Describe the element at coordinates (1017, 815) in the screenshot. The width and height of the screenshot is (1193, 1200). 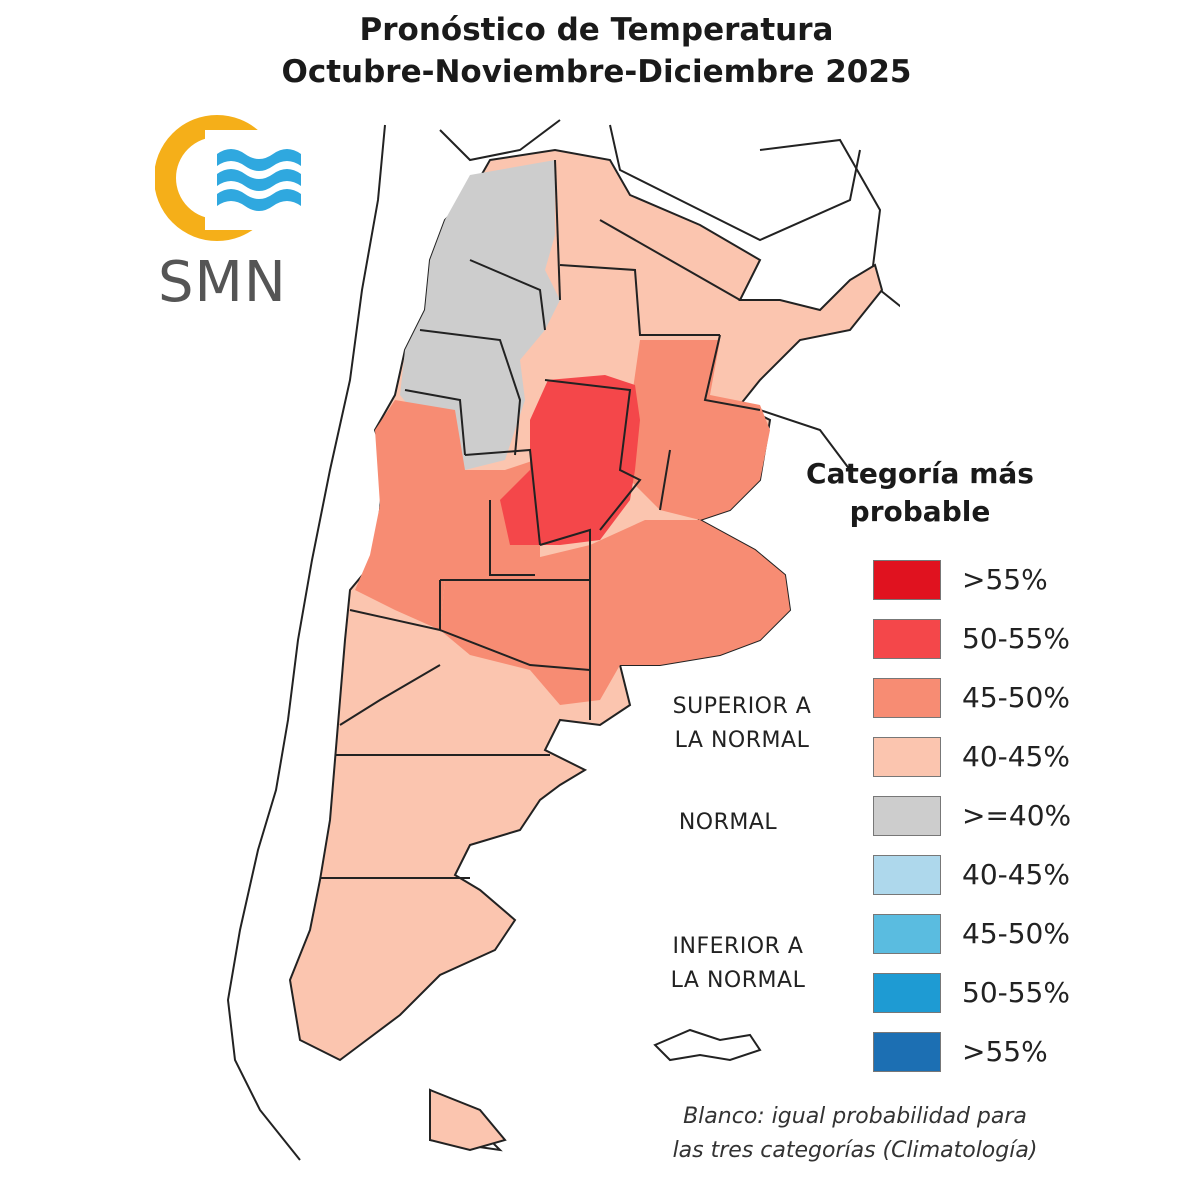
I see `legend-label: >=40%` at that location.